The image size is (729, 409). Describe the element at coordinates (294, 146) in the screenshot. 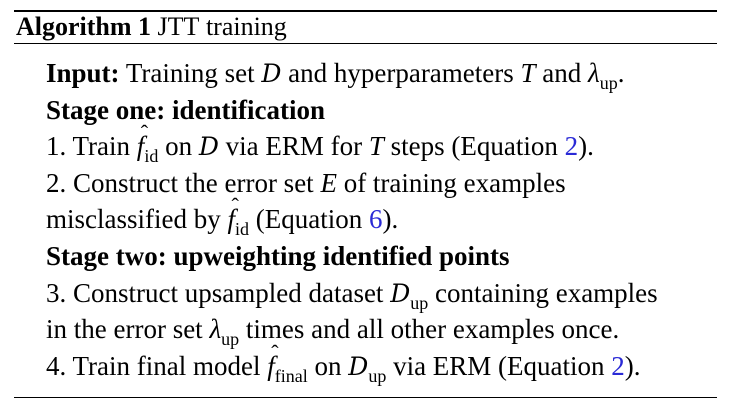

I see `step-text: via ERM for` at that location.